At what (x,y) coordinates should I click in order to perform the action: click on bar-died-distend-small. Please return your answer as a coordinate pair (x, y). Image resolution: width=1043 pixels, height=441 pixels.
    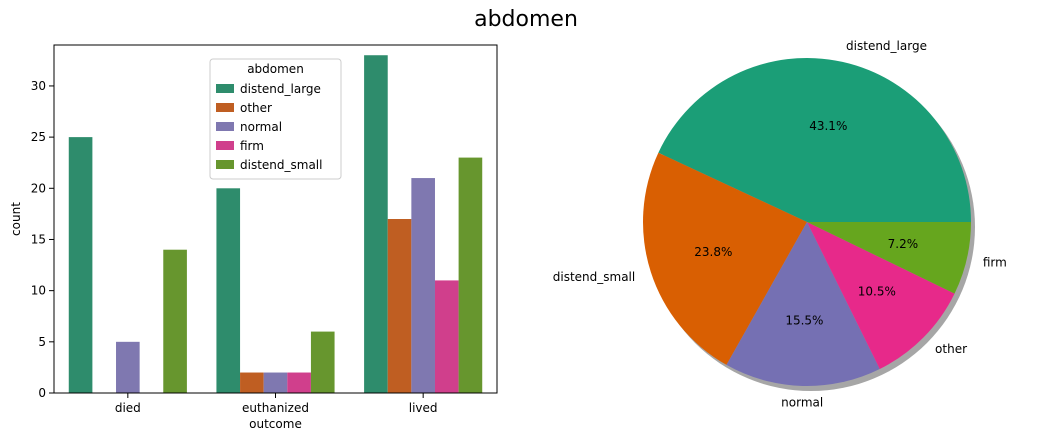
    Looking at the image, I should click on (175, 321).